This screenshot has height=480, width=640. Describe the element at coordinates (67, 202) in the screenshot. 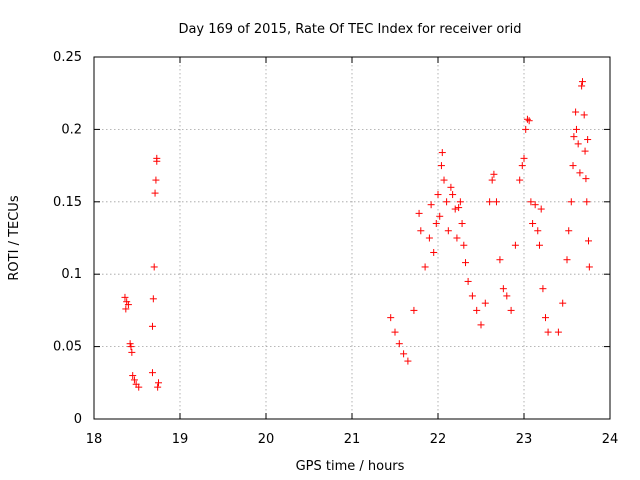

I see `y-tick-label: 0.15` at that location.